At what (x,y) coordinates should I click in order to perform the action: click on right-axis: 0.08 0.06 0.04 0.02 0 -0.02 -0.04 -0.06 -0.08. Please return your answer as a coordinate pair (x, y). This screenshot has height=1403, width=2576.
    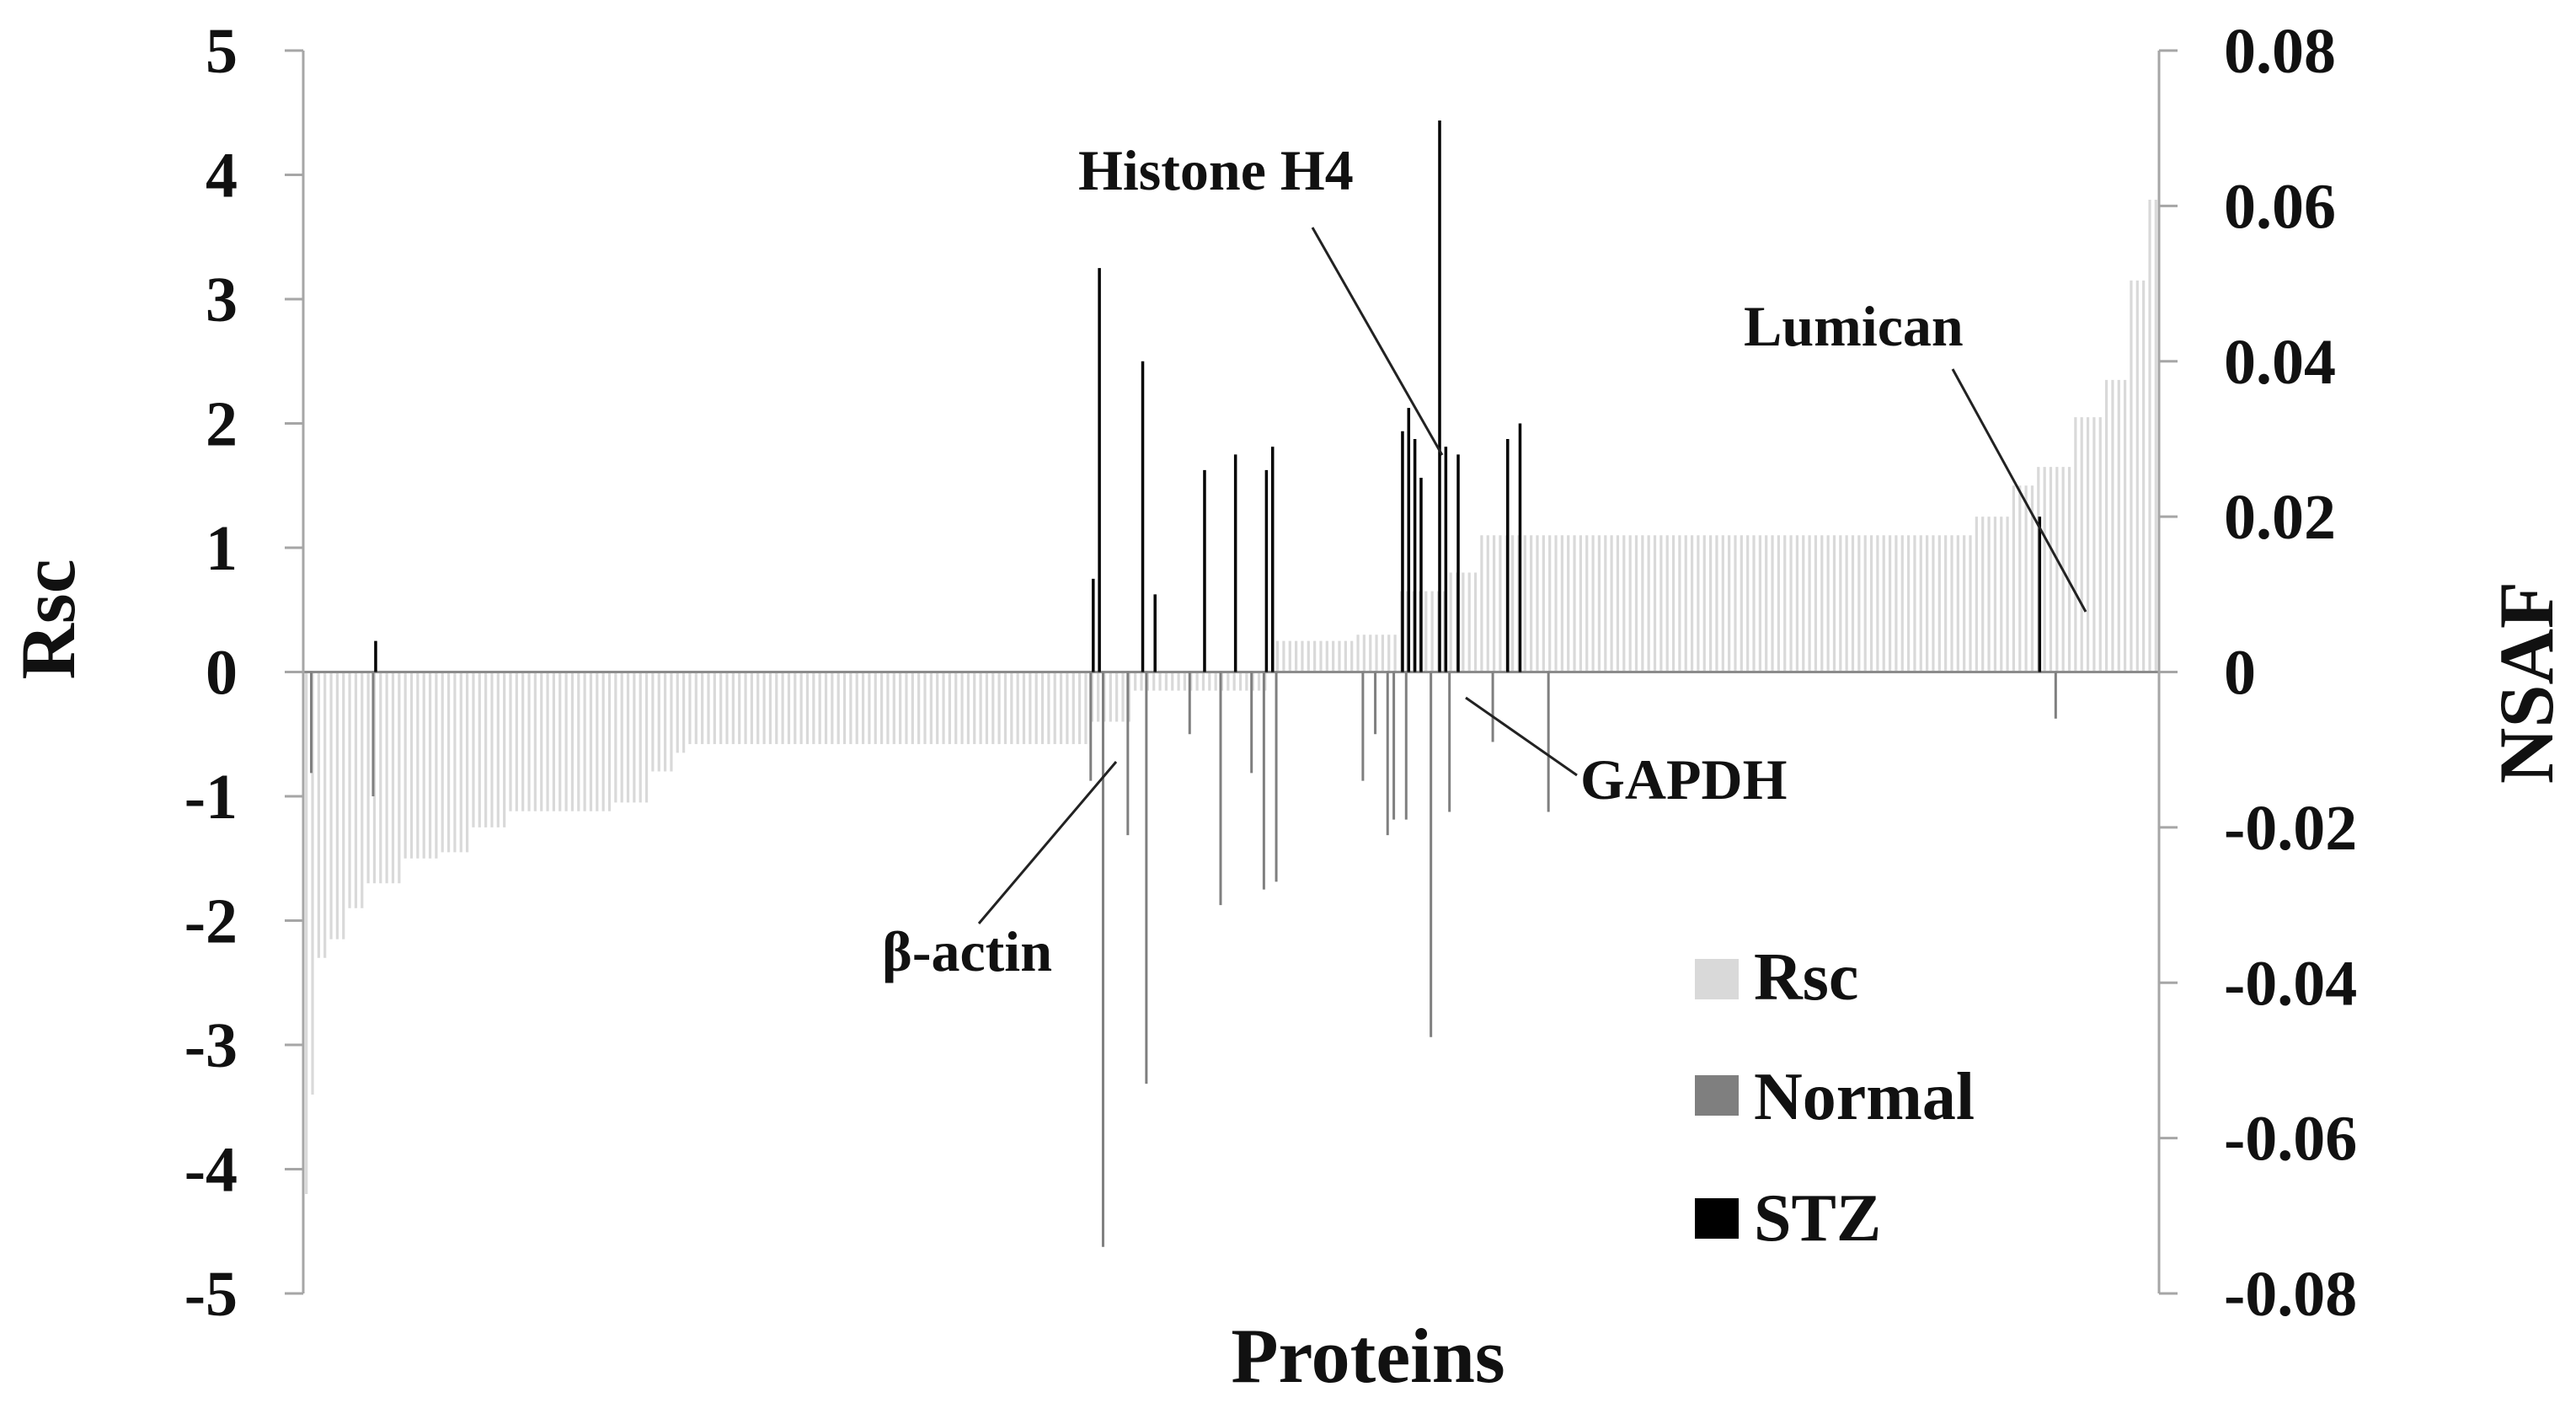
    Looking at the image, I should click on (2257, 673).